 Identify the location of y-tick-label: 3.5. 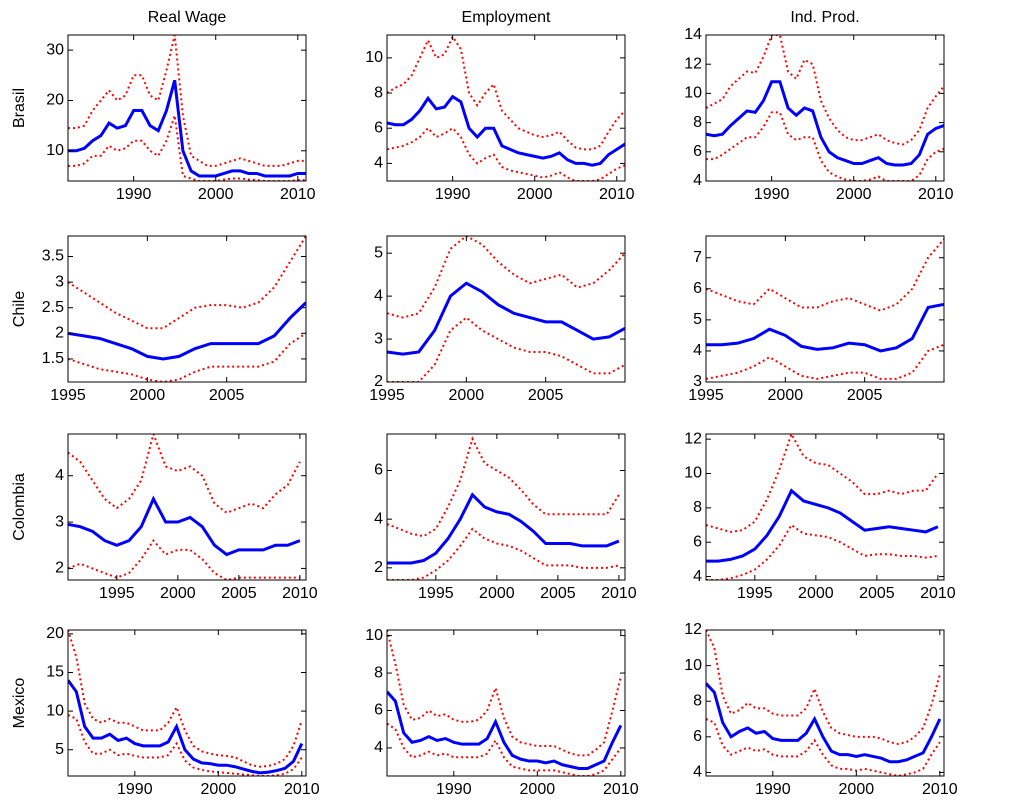
(53, 256).